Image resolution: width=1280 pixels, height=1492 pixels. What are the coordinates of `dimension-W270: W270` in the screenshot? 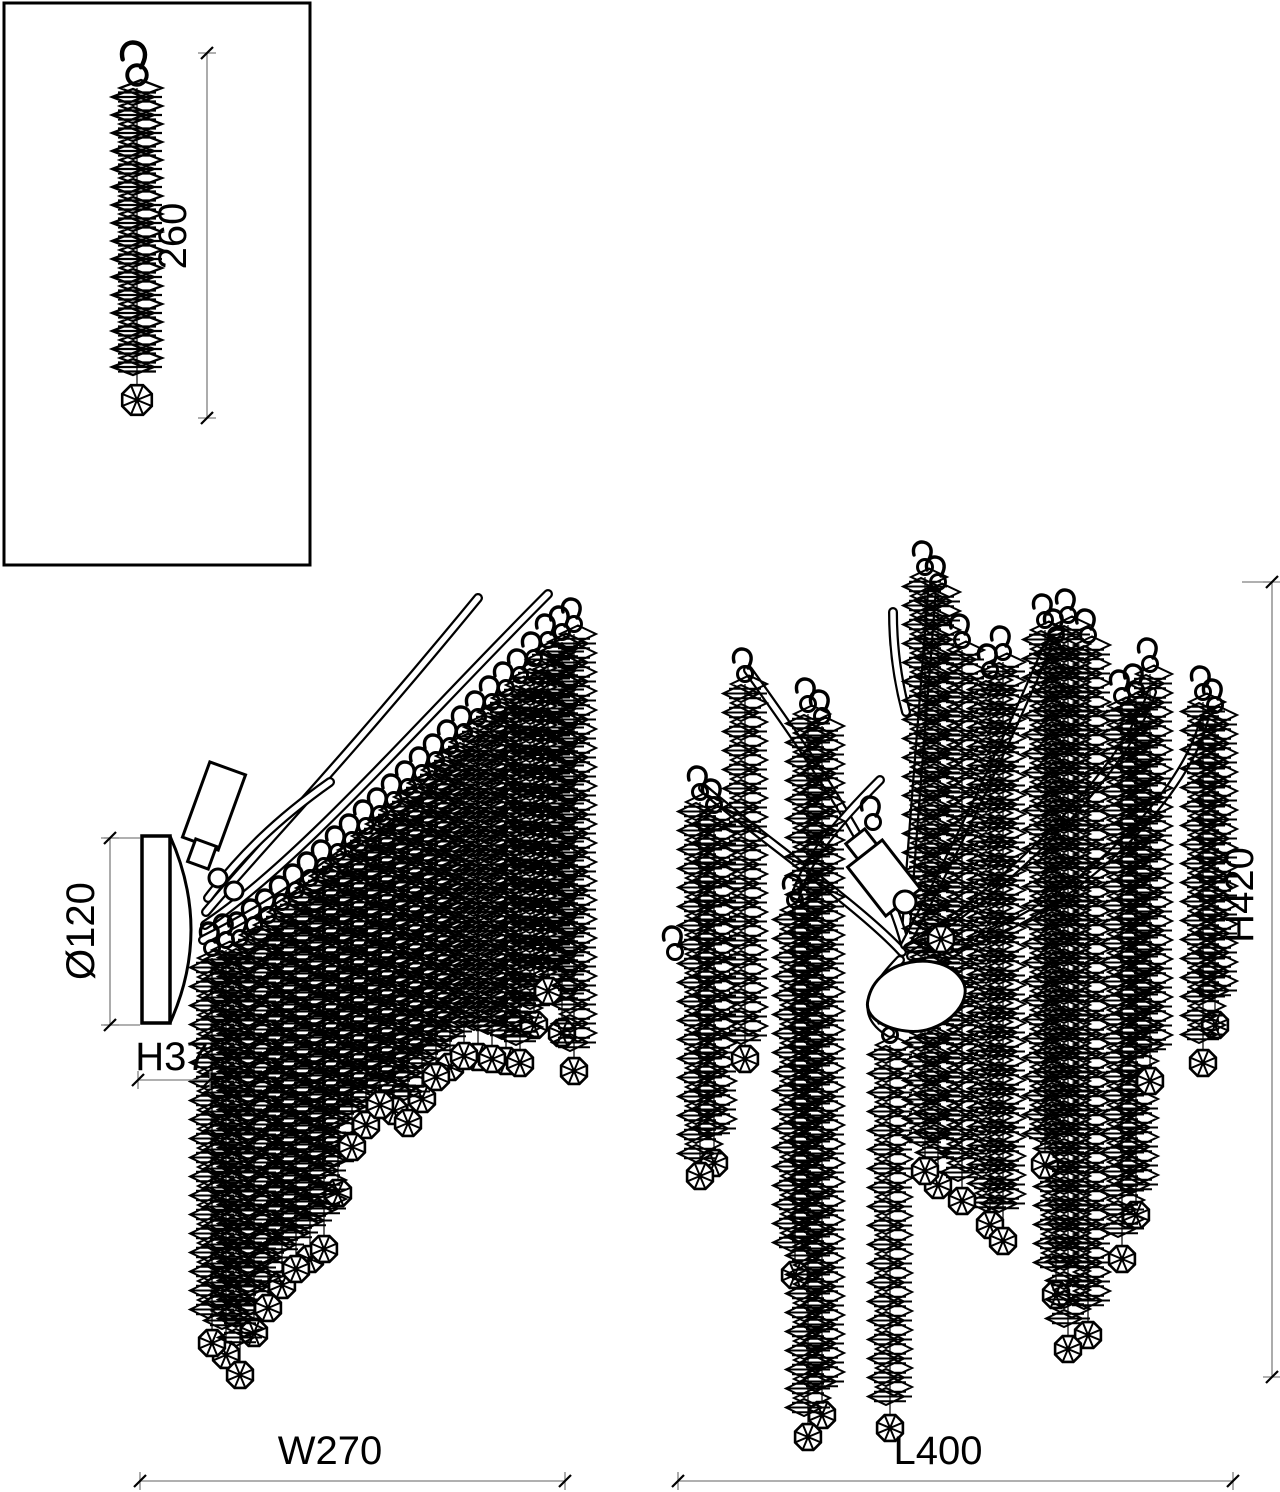 It's located at (352, 1459).